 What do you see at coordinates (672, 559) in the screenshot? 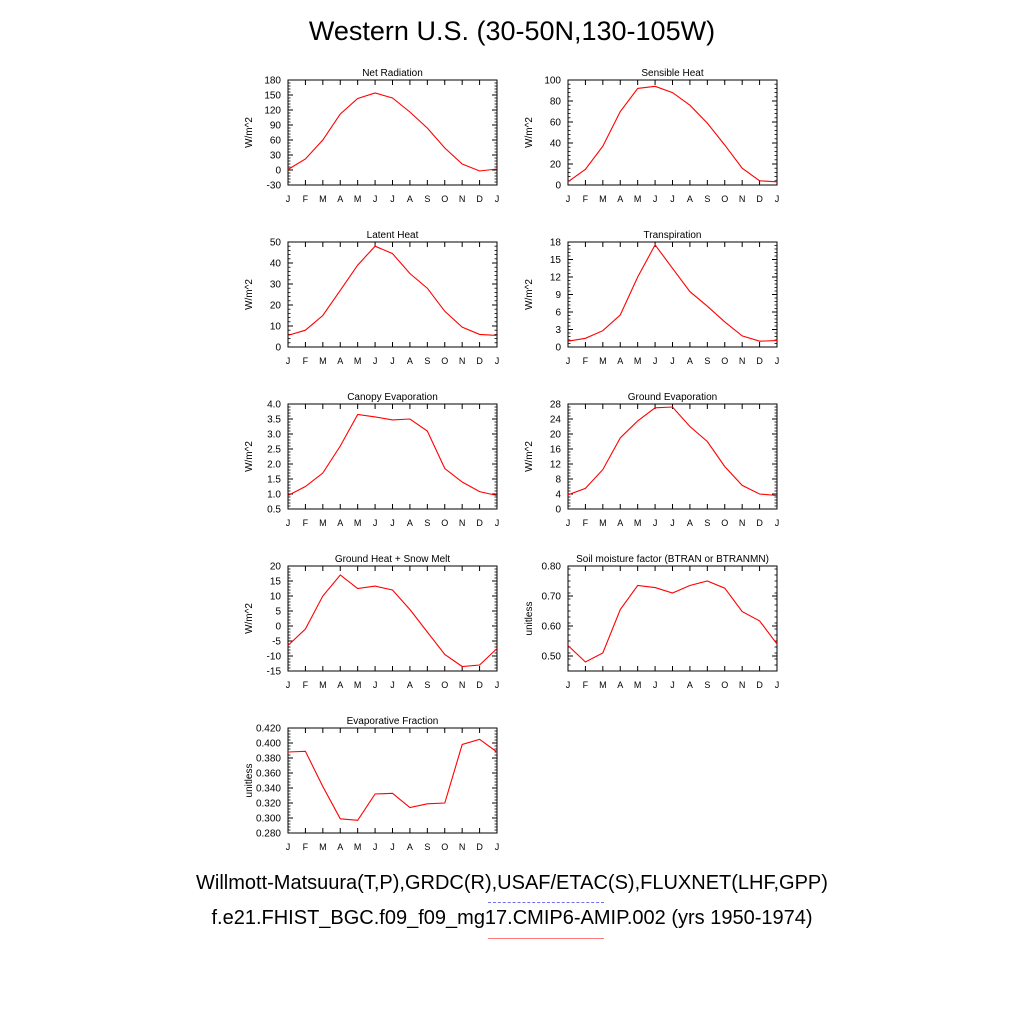
I see `panel-title: Soil moisture factor (BTRAN or BTRANMN)` at bounding box center [672, 559].